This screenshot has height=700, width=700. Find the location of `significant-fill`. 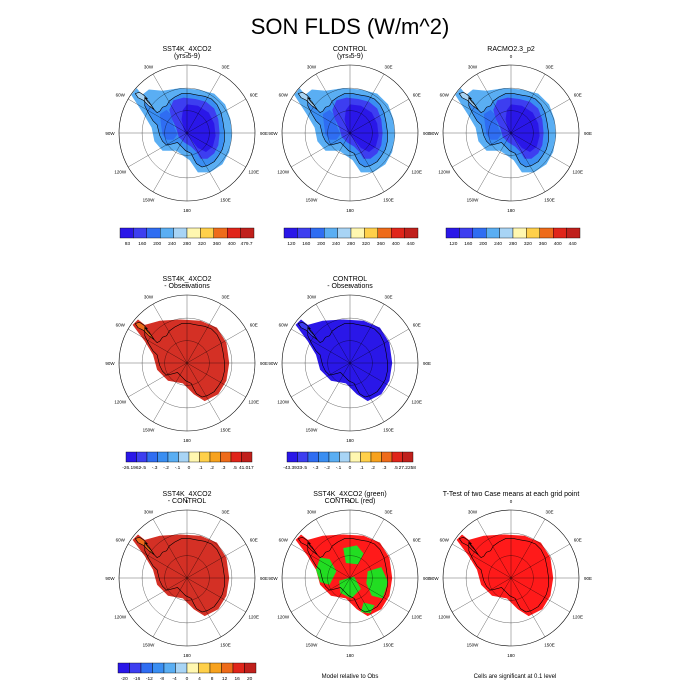

significant-fill is located at coordinates (505, 575).